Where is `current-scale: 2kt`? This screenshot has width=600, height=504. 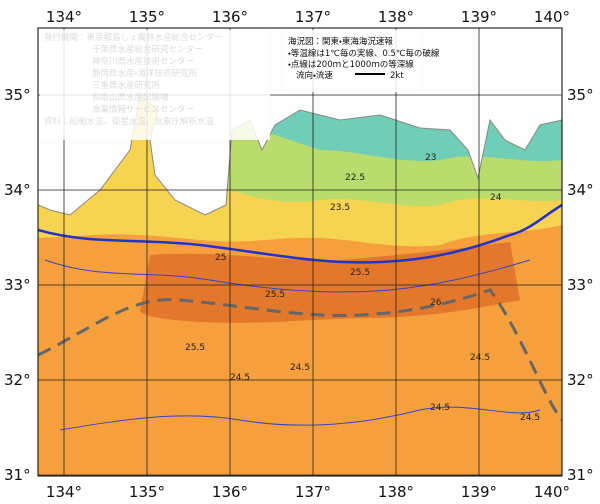 current-scale: 2kt is located at coordinates (397, 76).